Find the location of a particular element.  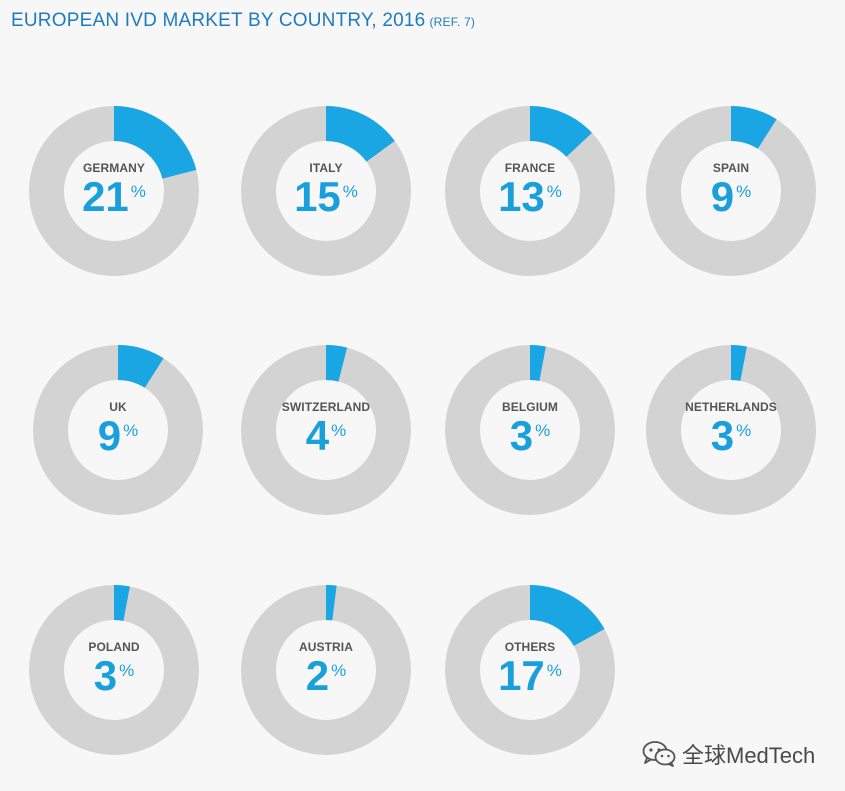

donut-uk-value-unit: % is located at coordinates (131, 430).